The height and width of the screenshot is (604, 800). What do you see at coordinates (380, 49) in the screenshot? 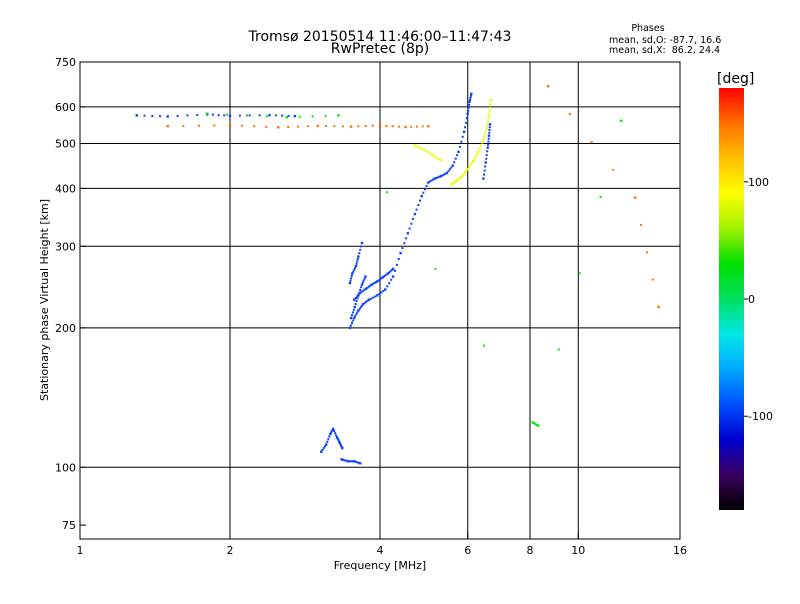
I see `chart-subtitle: RwPretec (8p)` at bounding box center [380, 49].